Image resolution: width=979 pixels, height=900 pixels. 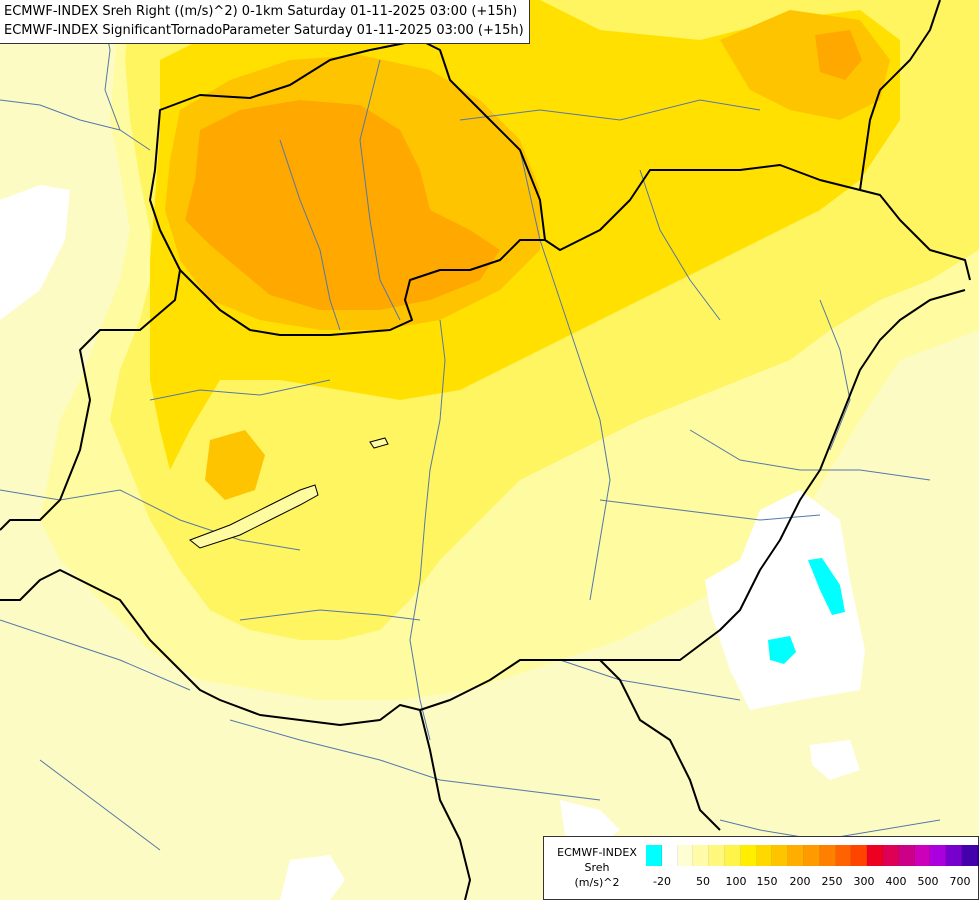 What do you see at coordinates (379, 443) in the screenshot?
I see `lake-small` at bounding box center [379, 443].